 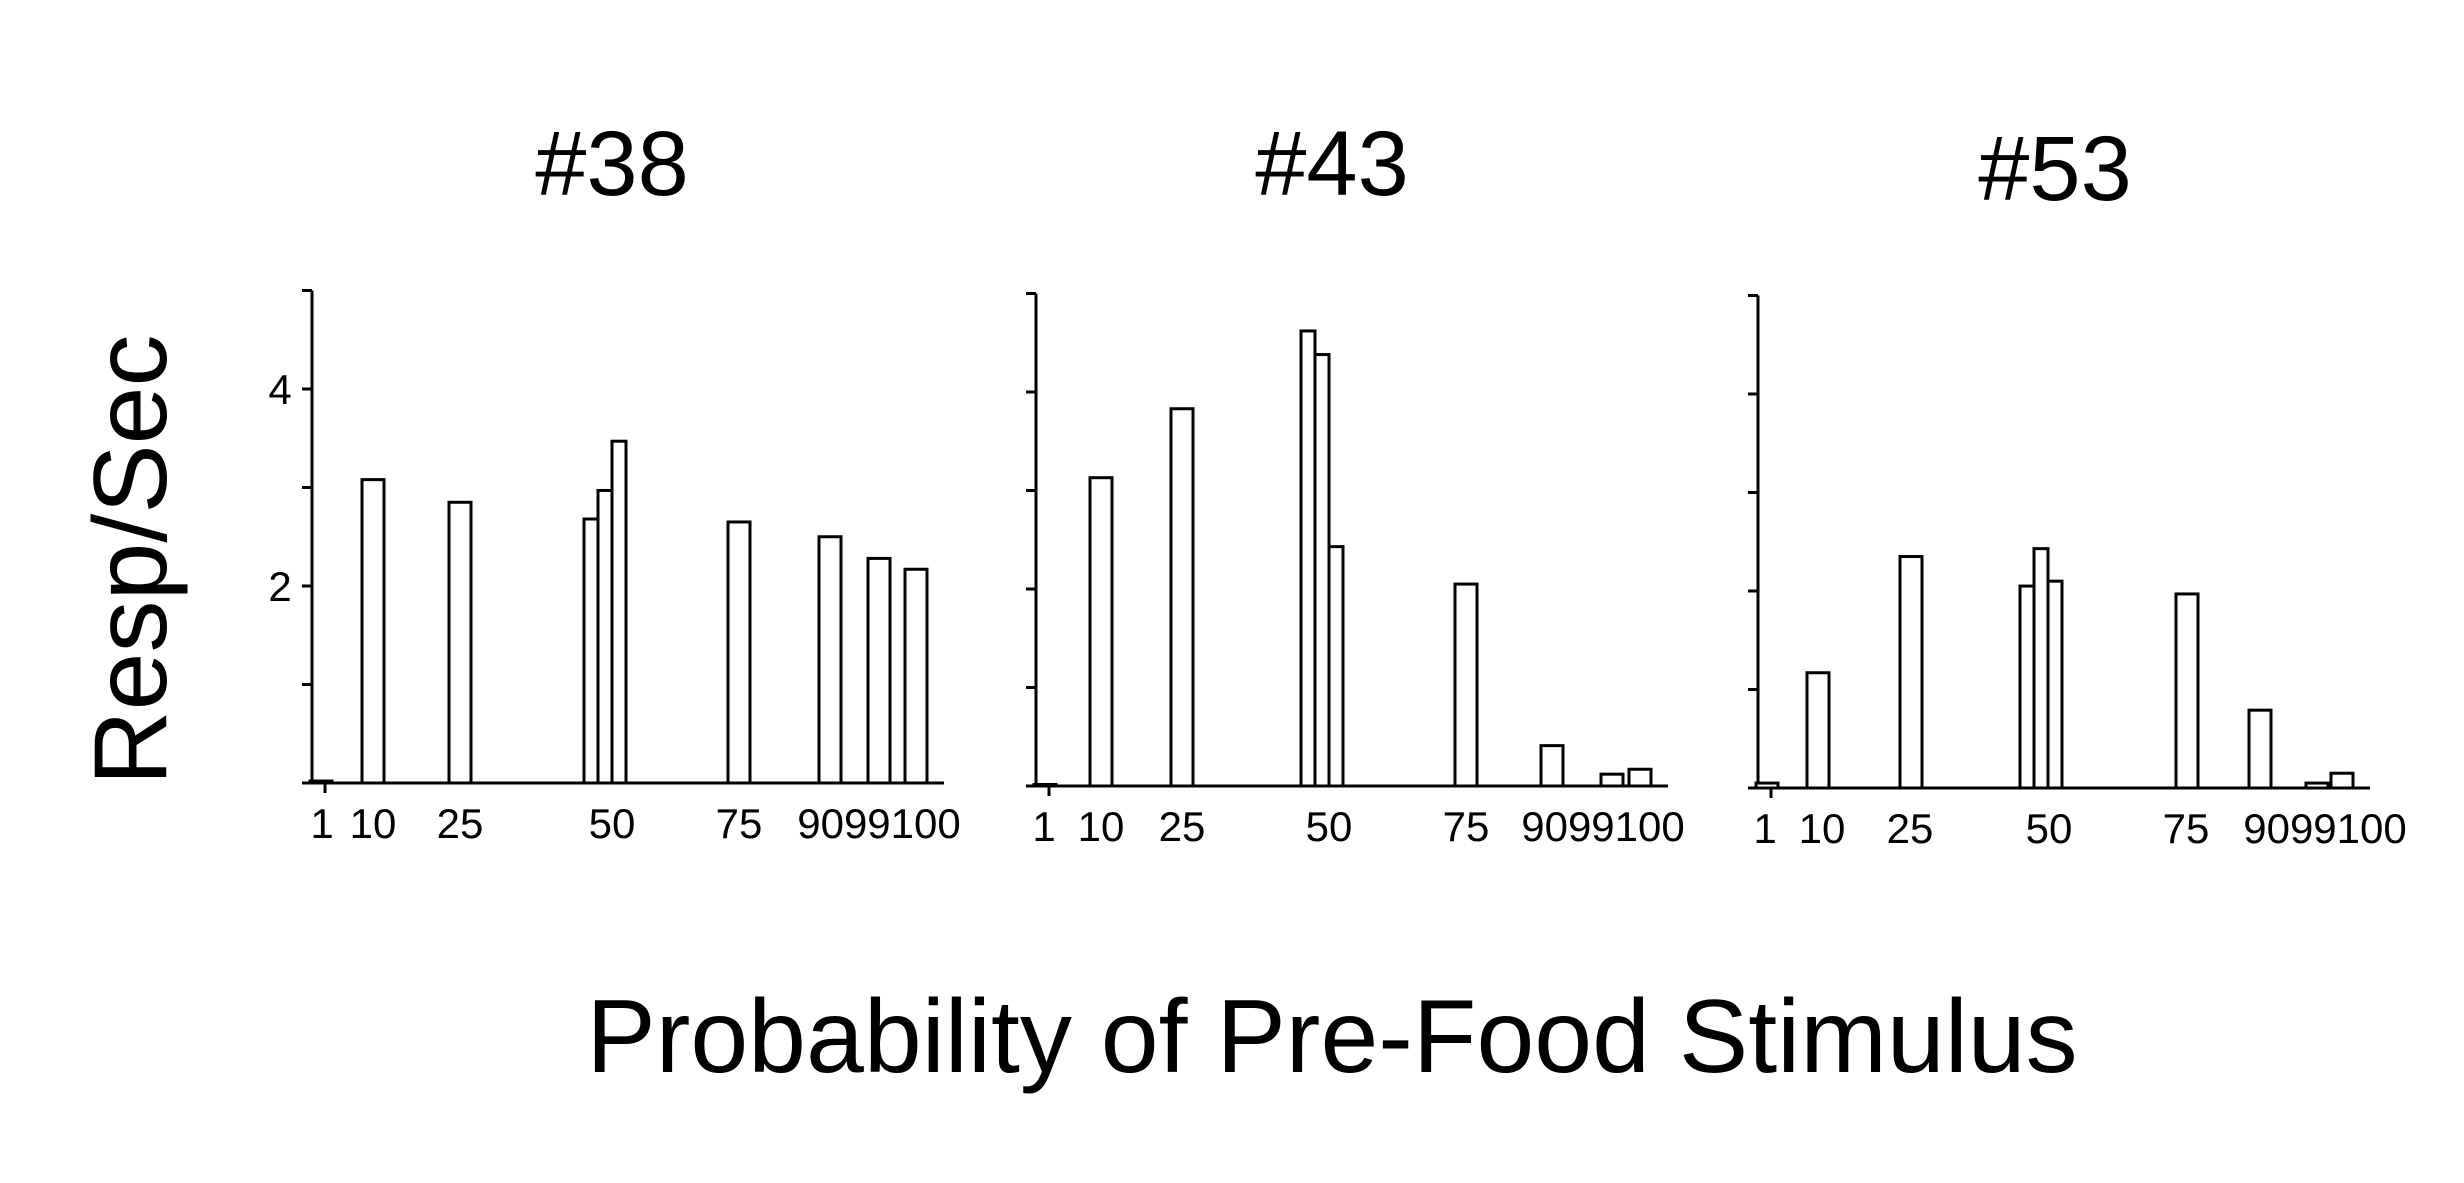 What do you see at coordinates (2055, 169) in the screenshot?
I see `panel-title: #53` at bounding box center [2055, 169].